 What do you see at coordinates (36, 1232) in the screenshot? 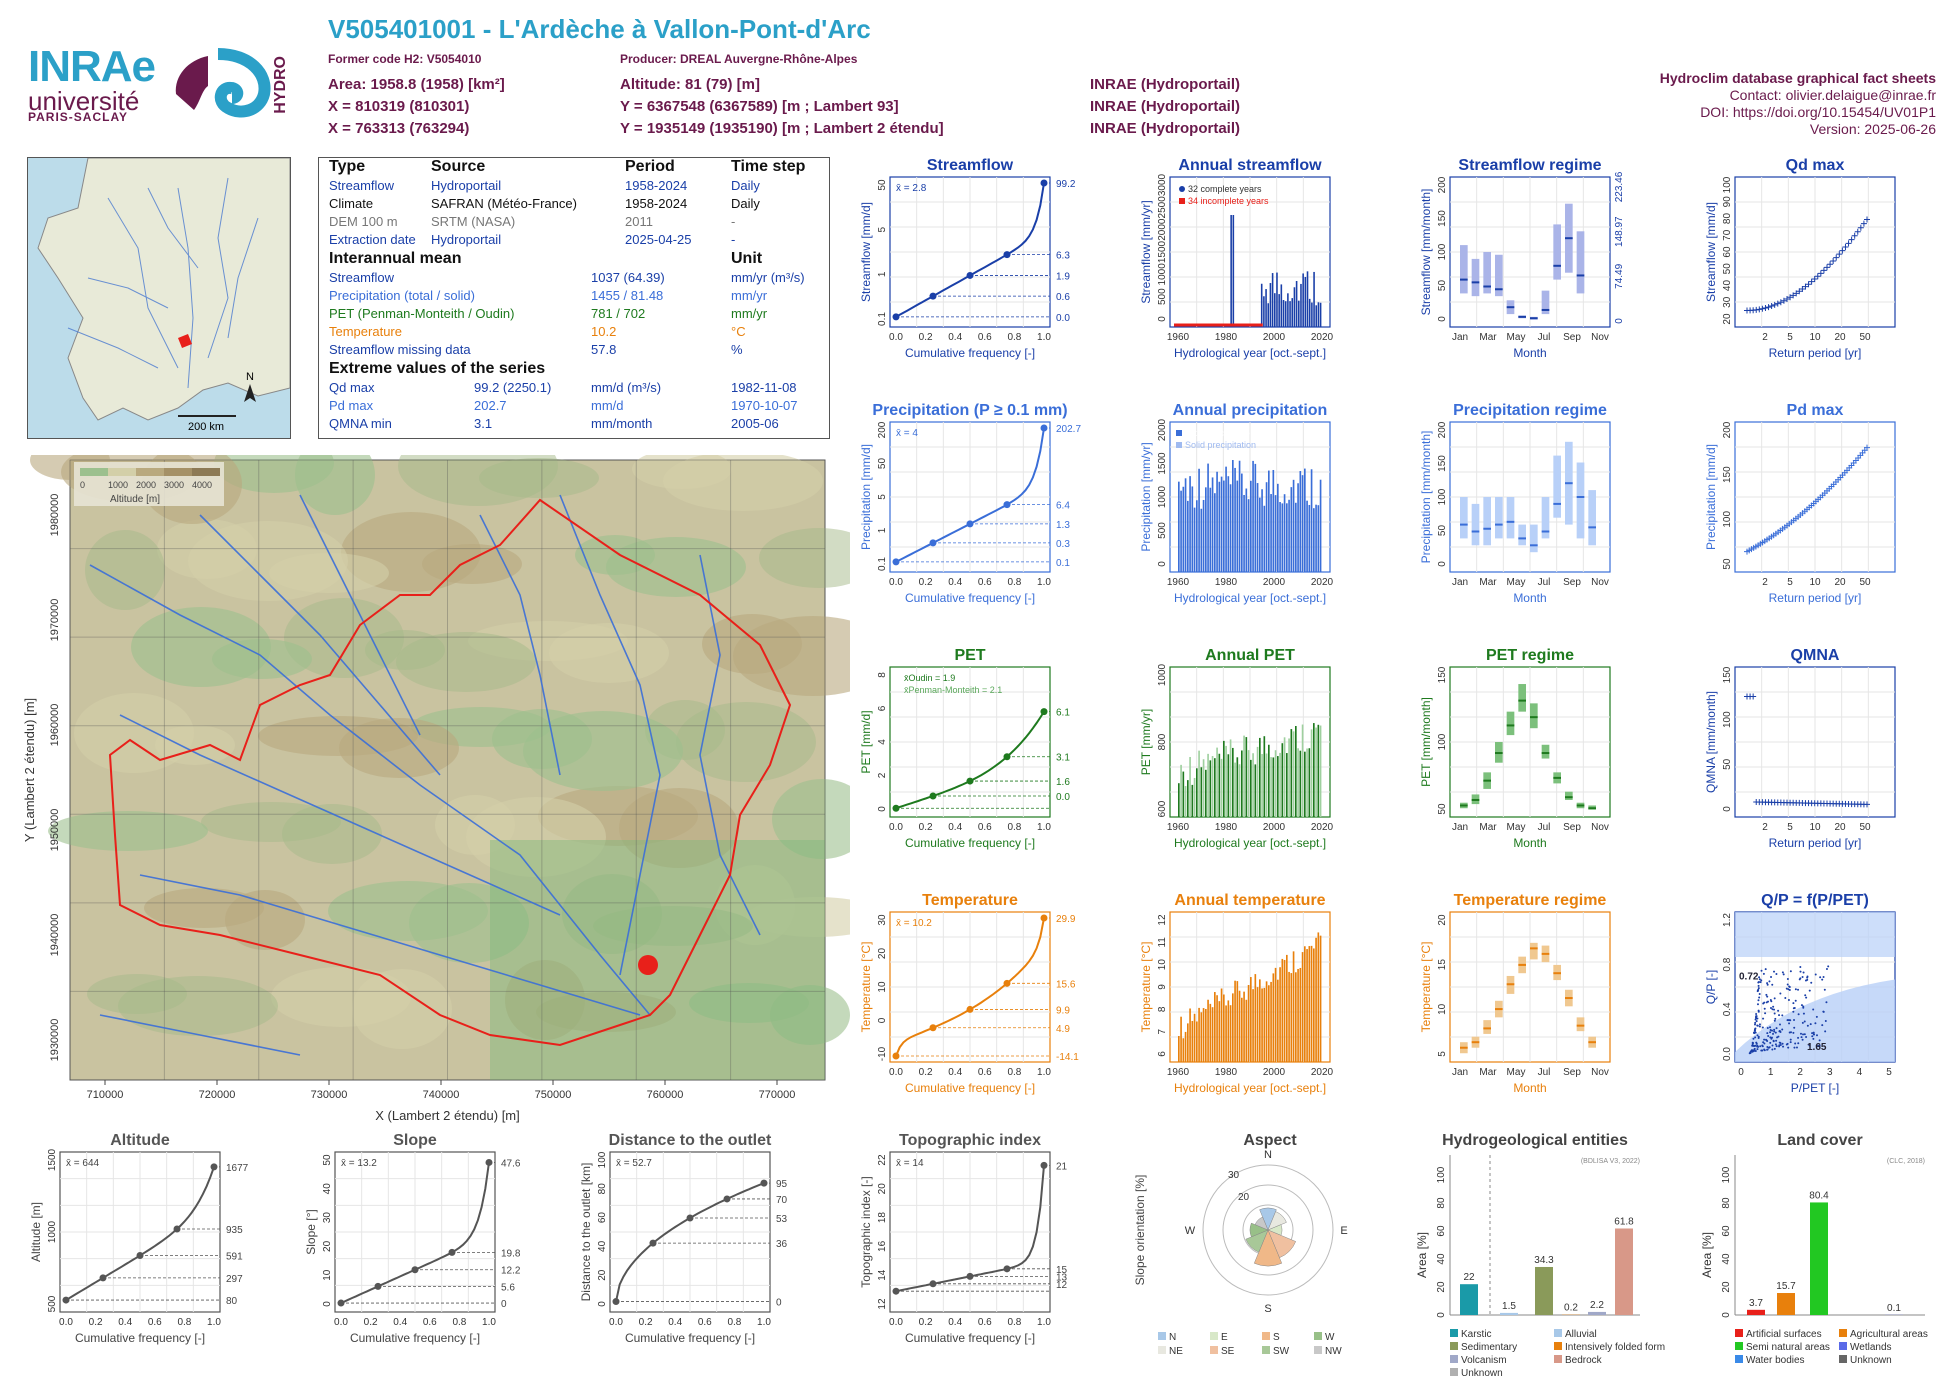
I see `y-axis-label: Altitude [m]` at bounding box center [36, 1232].